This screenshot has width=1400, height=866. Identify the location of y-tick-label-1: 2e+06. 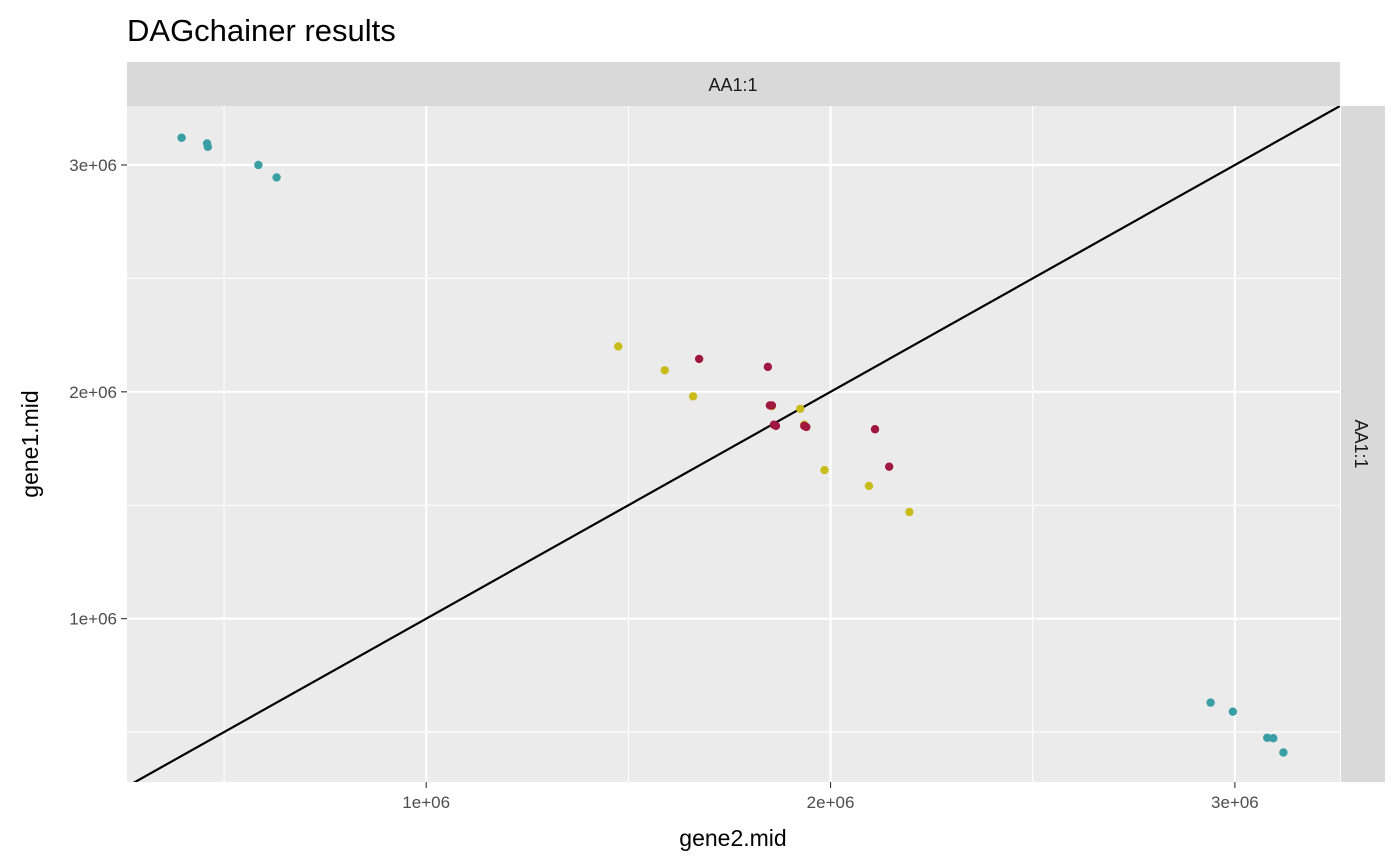
(93, 392).